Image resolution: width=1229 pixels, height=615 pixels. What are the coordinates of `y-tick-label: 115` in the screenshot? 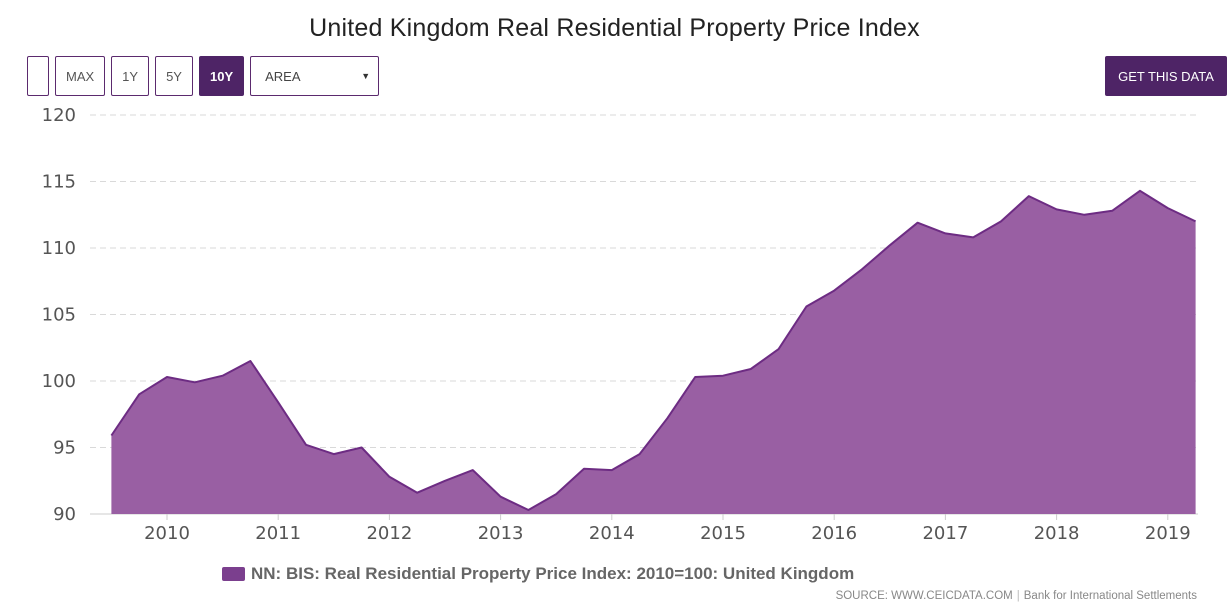 It's located at (59, 182).